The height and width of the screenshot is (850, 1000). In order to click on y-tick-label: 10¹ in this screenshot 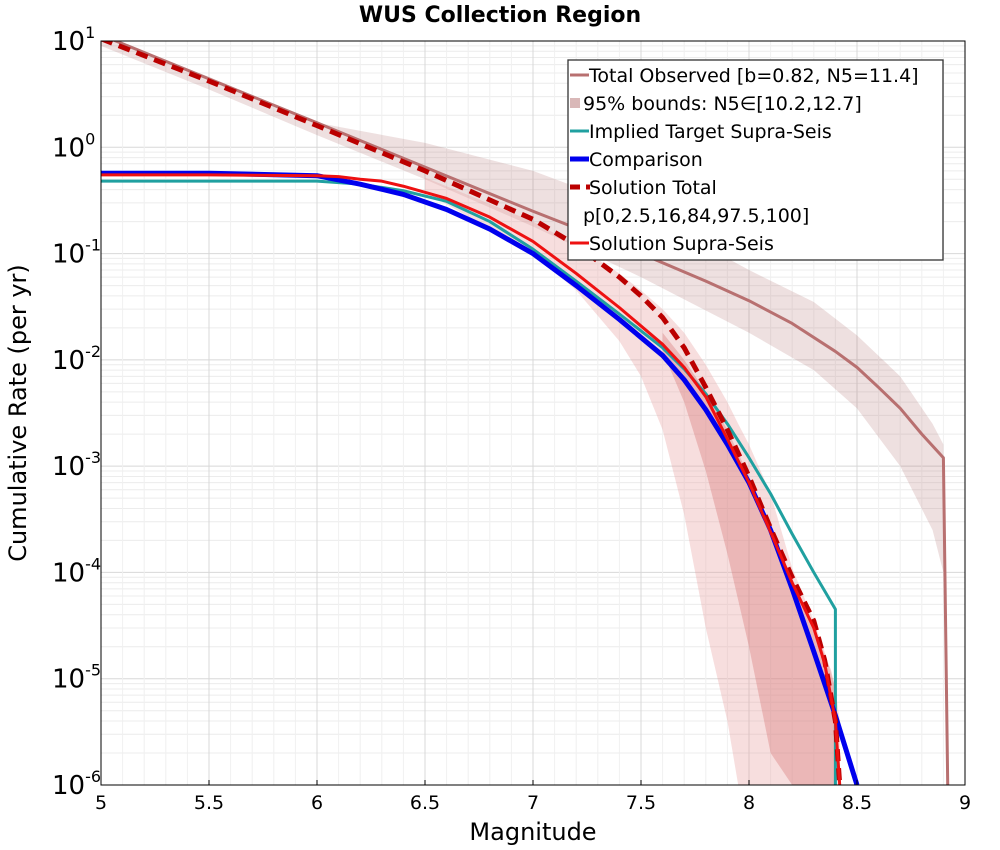, I will do `click(73, 40)`.